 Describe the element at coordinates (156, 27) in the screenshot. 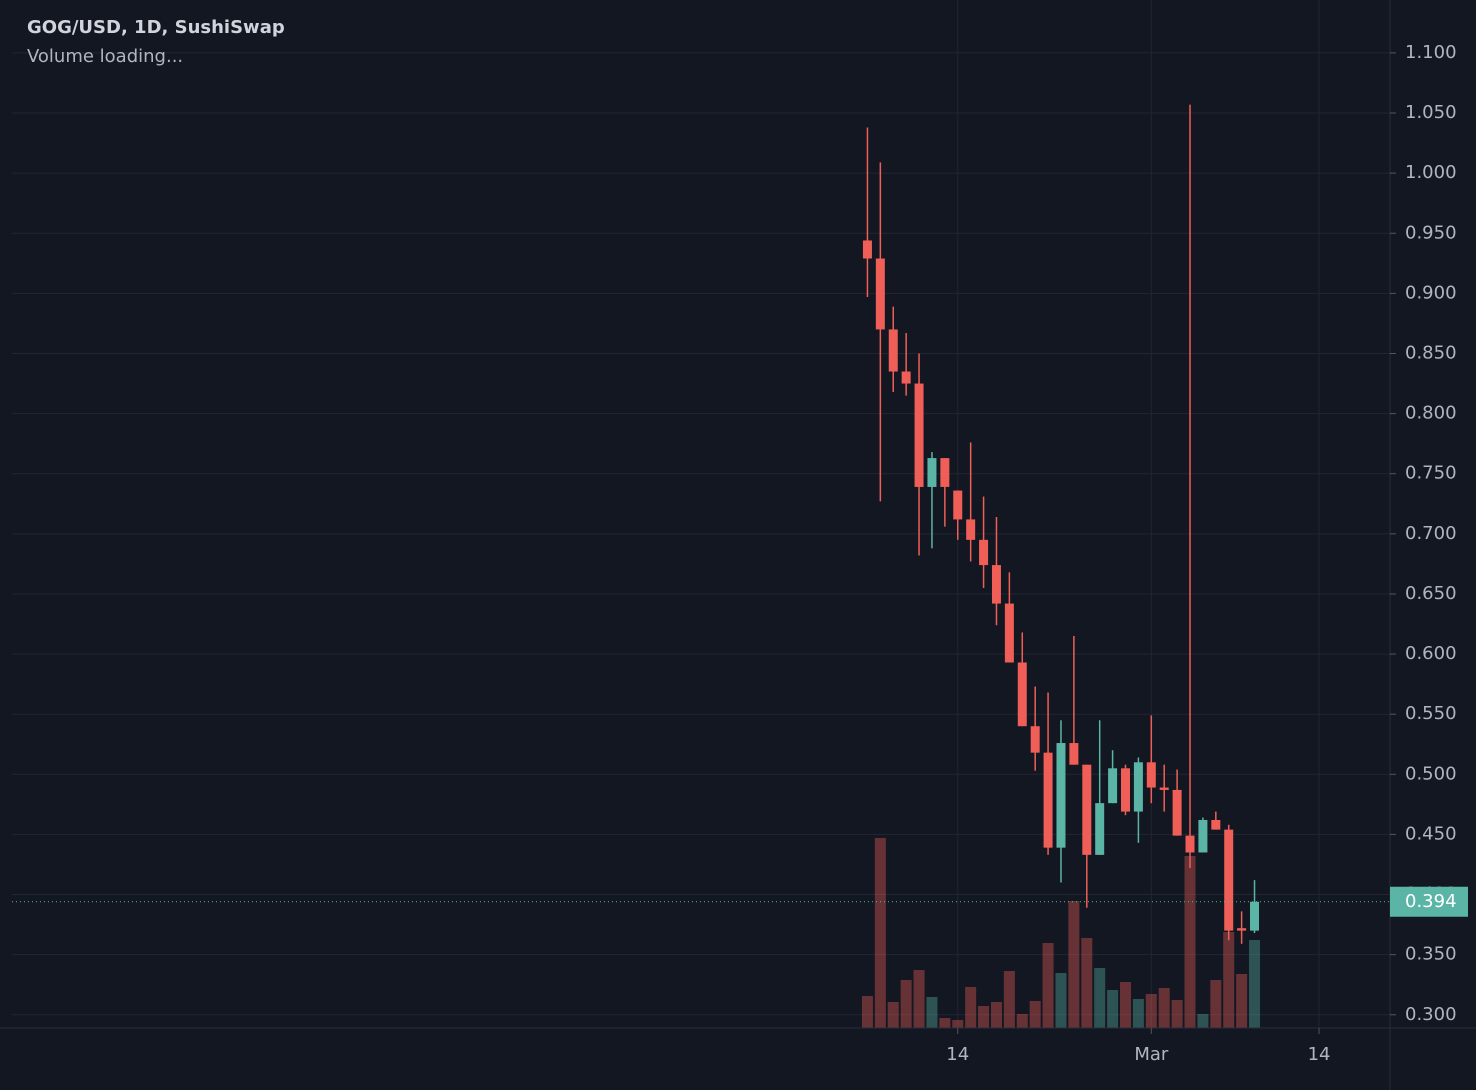

I see `chart-title: GOG/USD, 1D, SushiSwap` at that location.